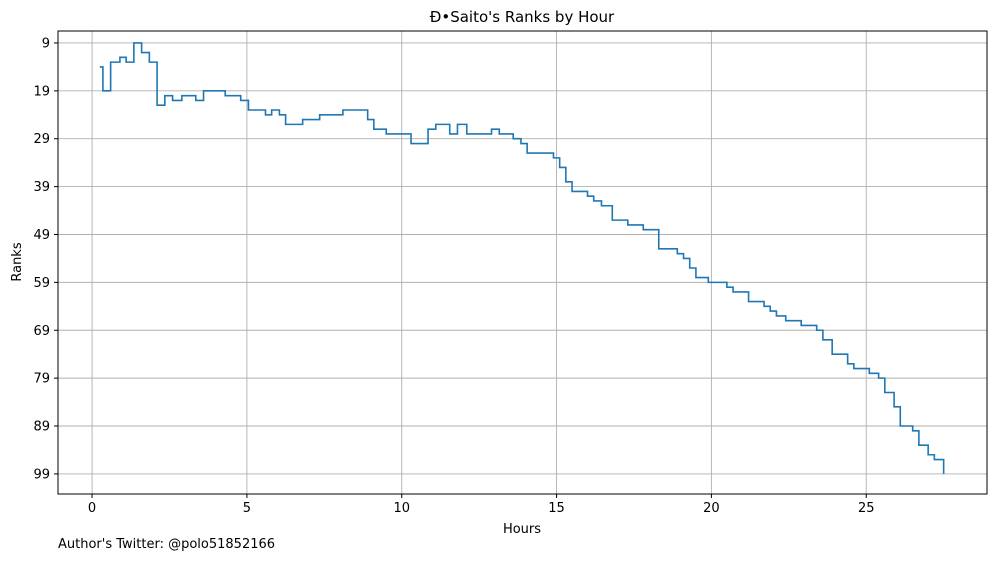 The height and width of the screenshot is (562, 997). What do you see at coordinates (41, 427) in the screenshot?
I see `y-tick-label: 89` at bounding box center [41, 427].